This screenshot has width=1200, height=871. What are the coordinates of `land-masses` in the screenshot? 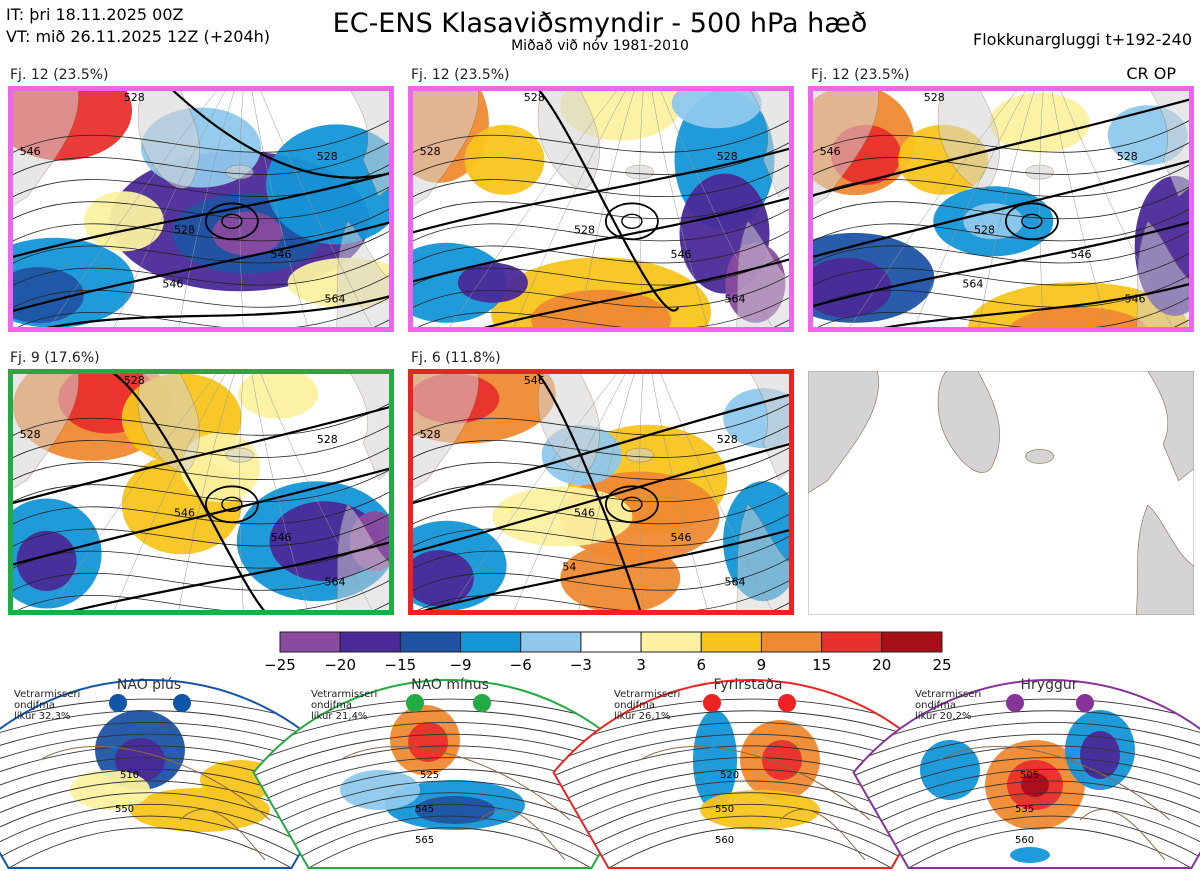 It's located at (1001, 493).